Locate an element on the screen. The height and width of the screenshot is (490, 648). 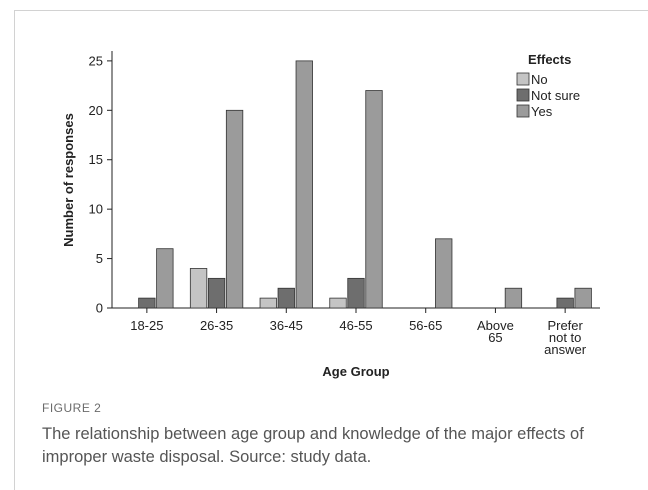
y-tick-label: 25 is located at coordinates (96, 60).